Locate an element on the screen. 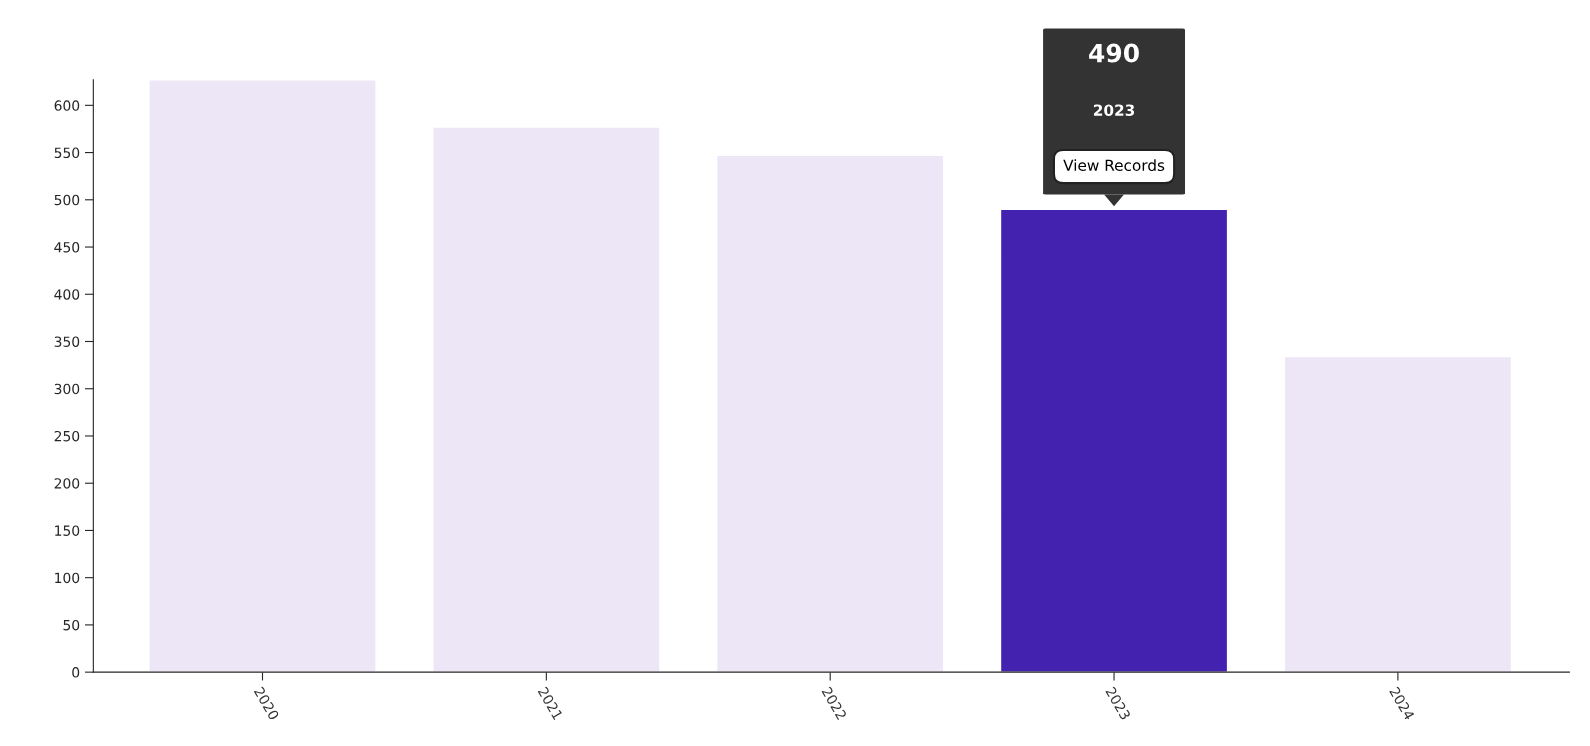  annotation: 2023 is located at coordinates (1114, 110).